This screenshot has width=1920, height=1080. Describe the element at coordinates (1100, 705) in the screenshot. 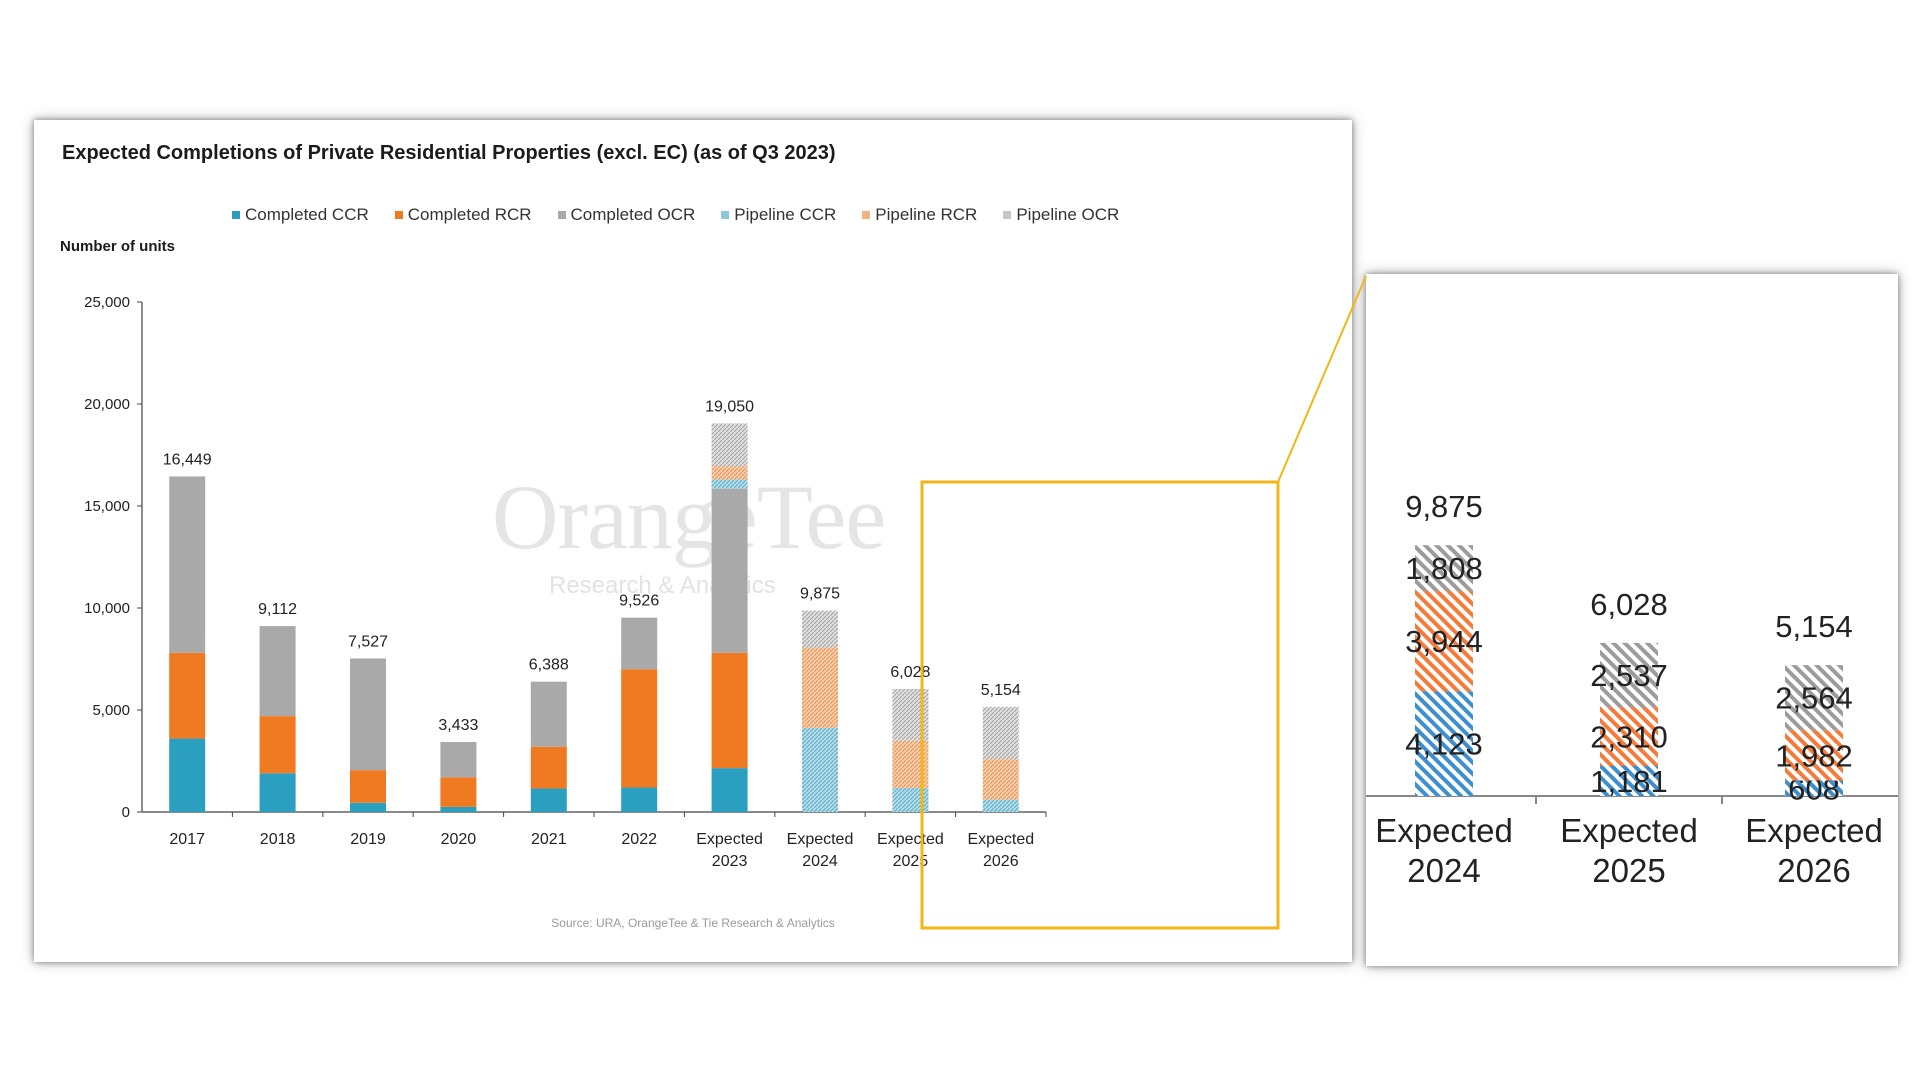

I see `highlight-box` at that location.